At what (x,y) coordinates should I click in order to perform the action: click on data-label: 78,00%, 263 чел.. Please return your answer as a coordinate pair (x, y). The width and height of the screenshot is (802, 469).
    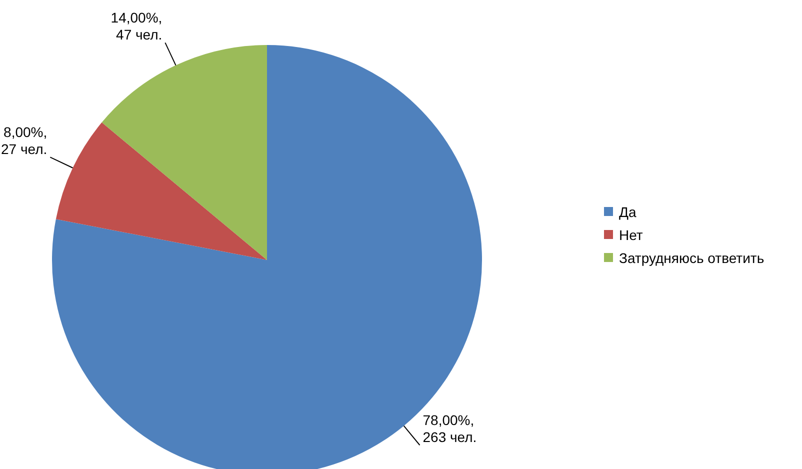
    Looking at the image, I should click on (449, 428).